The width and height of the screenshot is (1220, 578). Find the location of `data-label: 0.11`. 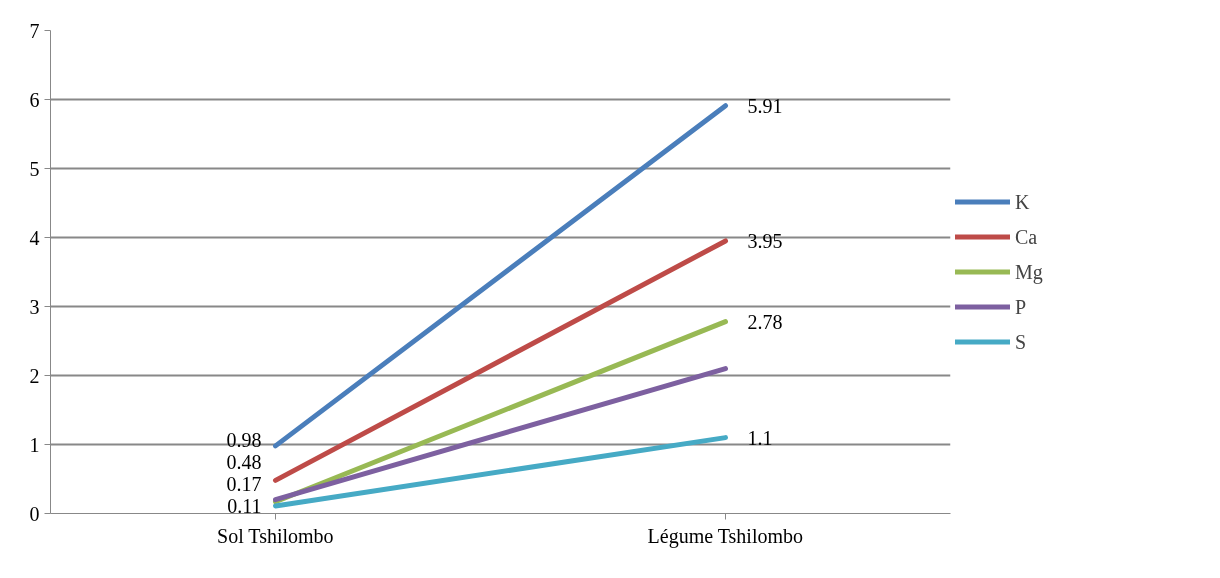

data-label: 0.11 is located at coordinates (244, 505).